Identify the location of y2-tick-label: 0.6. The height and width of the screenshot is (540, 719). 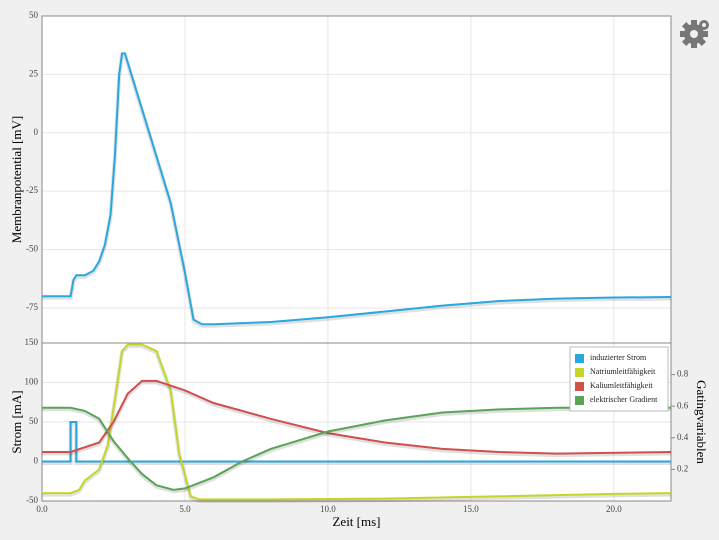
(683, 405).